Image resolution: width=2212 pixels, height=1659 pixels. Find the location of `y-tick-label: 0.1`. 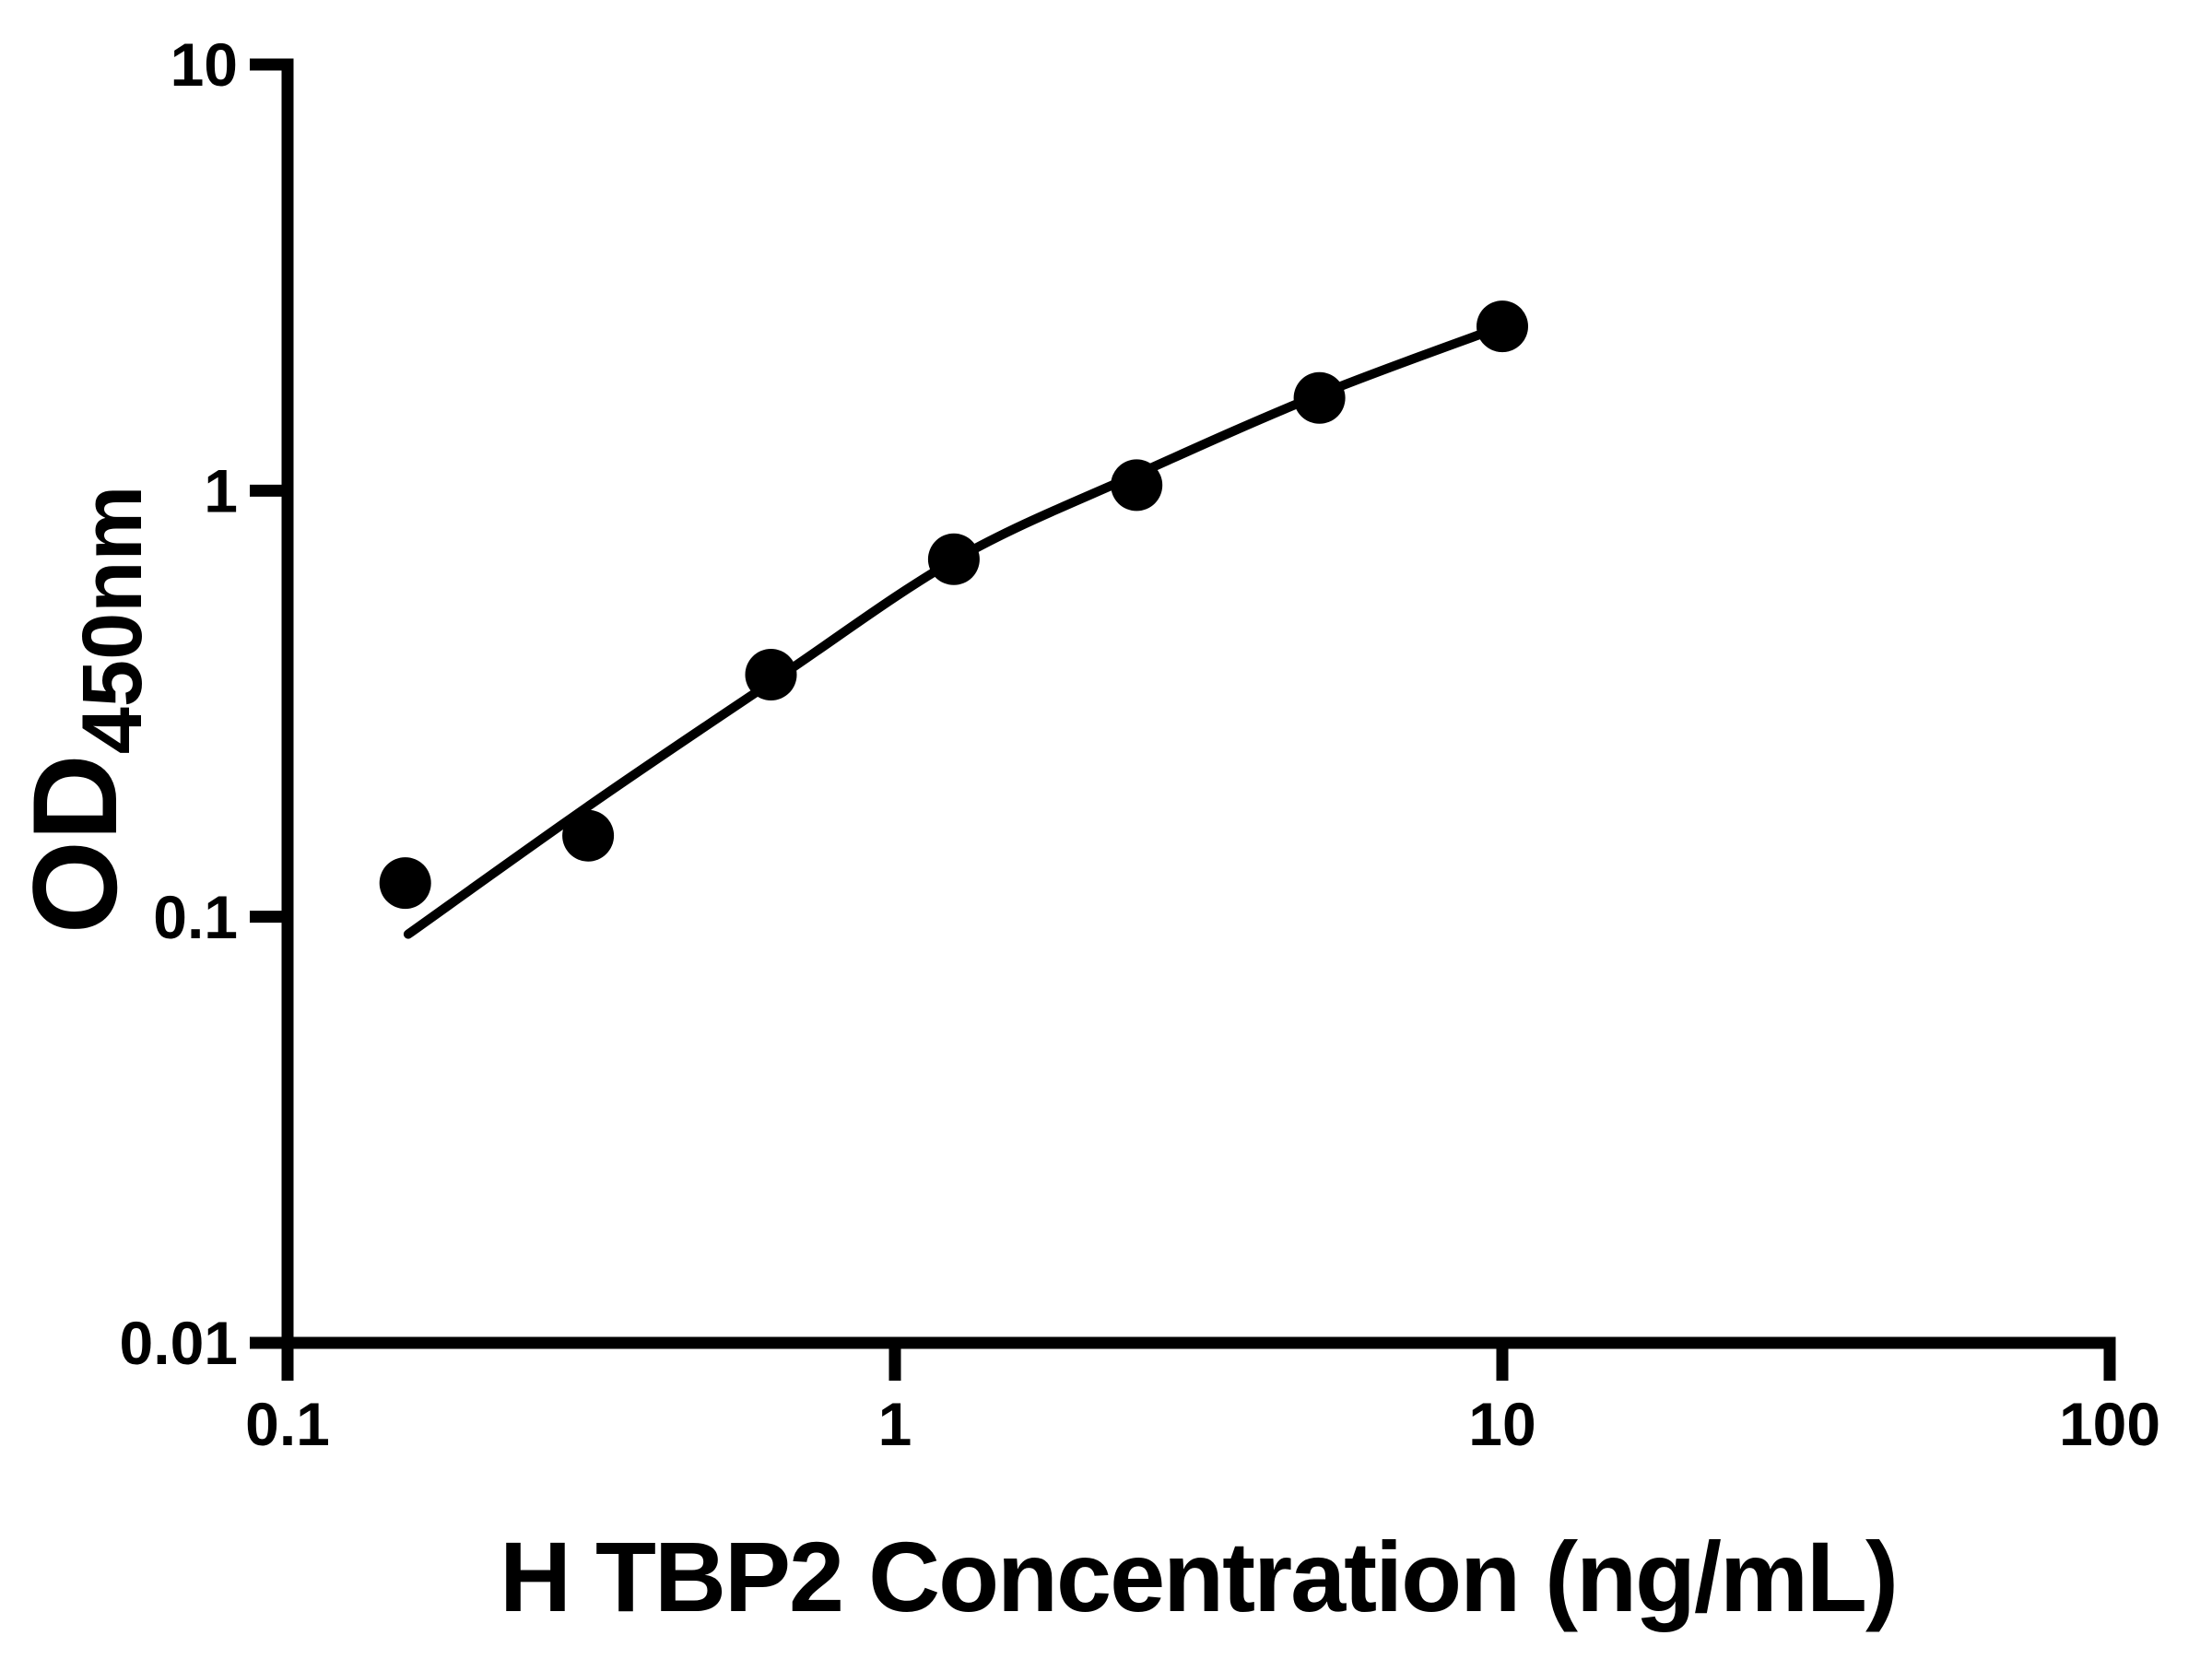

y-tick-label: 0.1 is located at coordinates (195, 917).